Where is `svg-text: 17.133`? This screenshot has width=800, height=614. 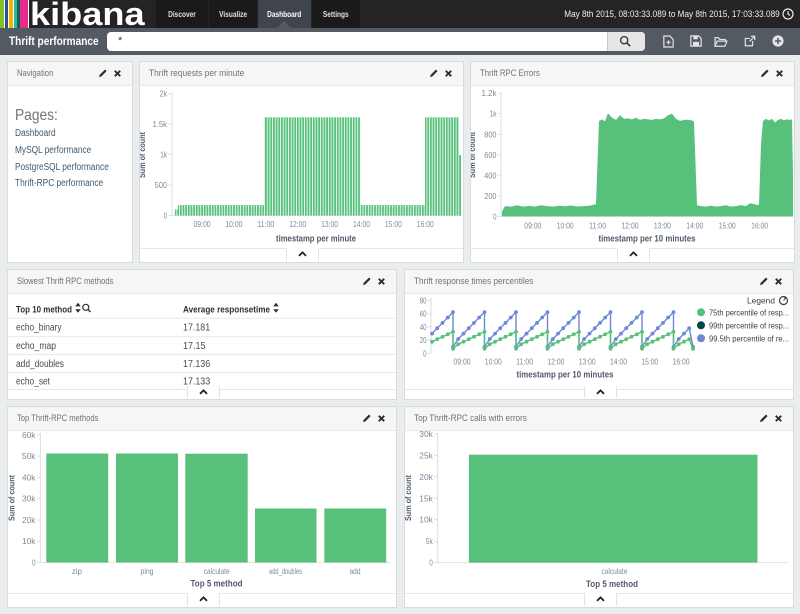 svg-text: 17.133 is located at coordinates (197, 382).